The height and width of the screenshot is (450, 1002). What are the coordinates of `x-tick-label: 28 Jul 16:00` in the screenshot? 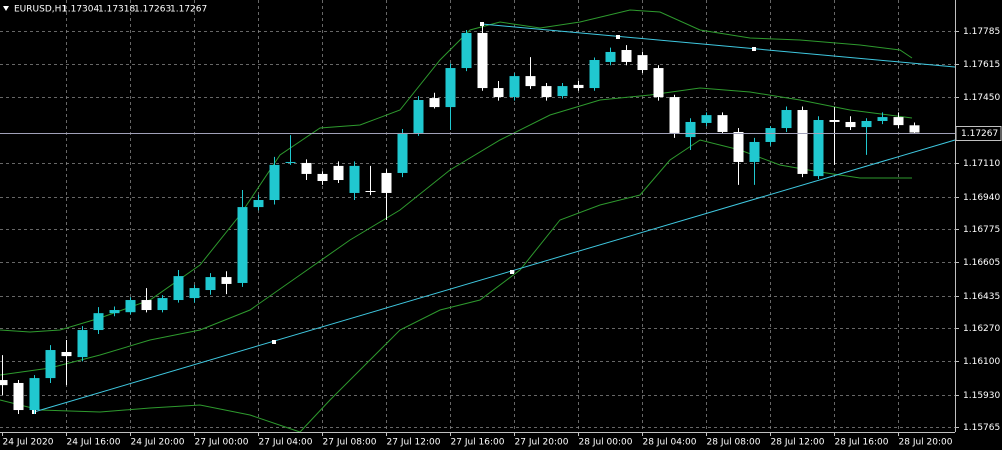 It's located at (862, 443).